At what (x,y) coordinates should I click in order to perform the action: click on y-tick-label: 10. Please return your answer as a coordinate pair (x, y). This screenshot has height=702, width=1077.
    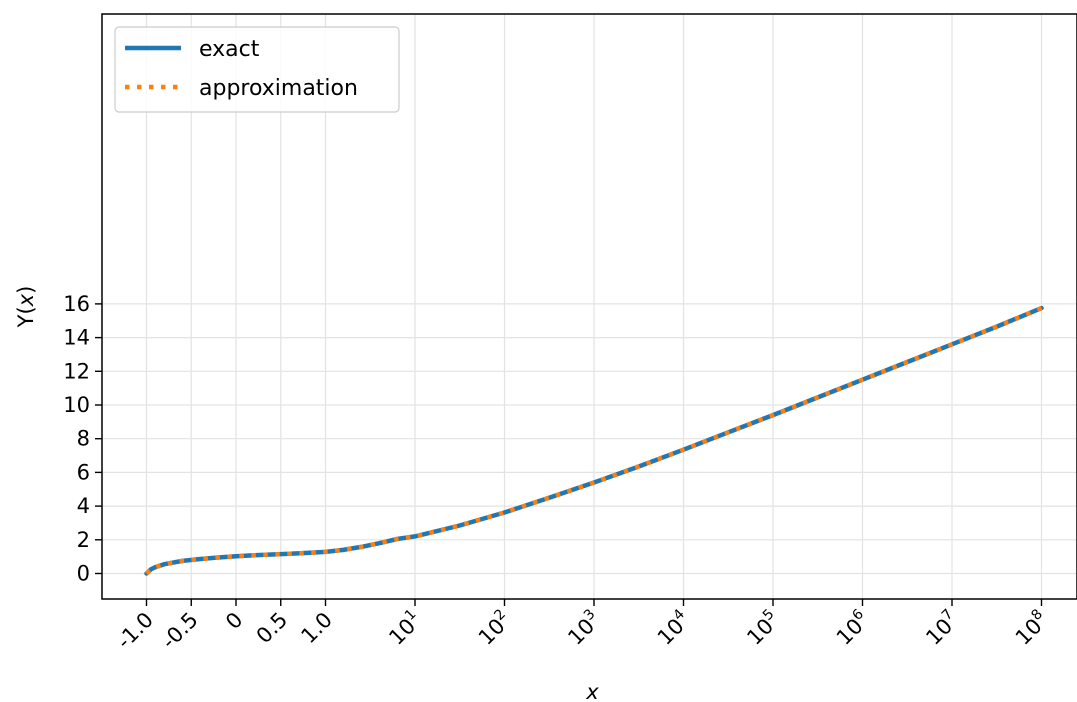
    Looking at the image, I should click on (76, 405).